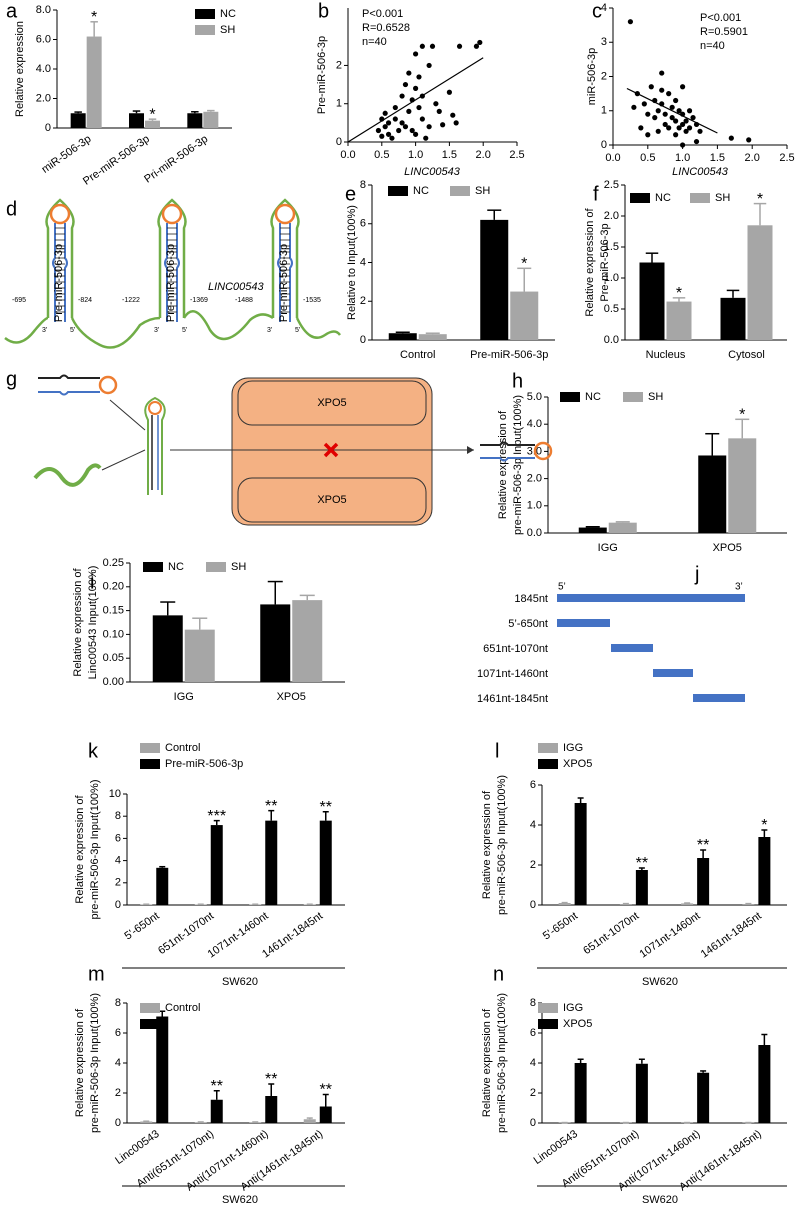 The width and height of the screenshot is (797, 1217). I want to click on segment-label: 1461nt-1845nt, so click(512, 699).